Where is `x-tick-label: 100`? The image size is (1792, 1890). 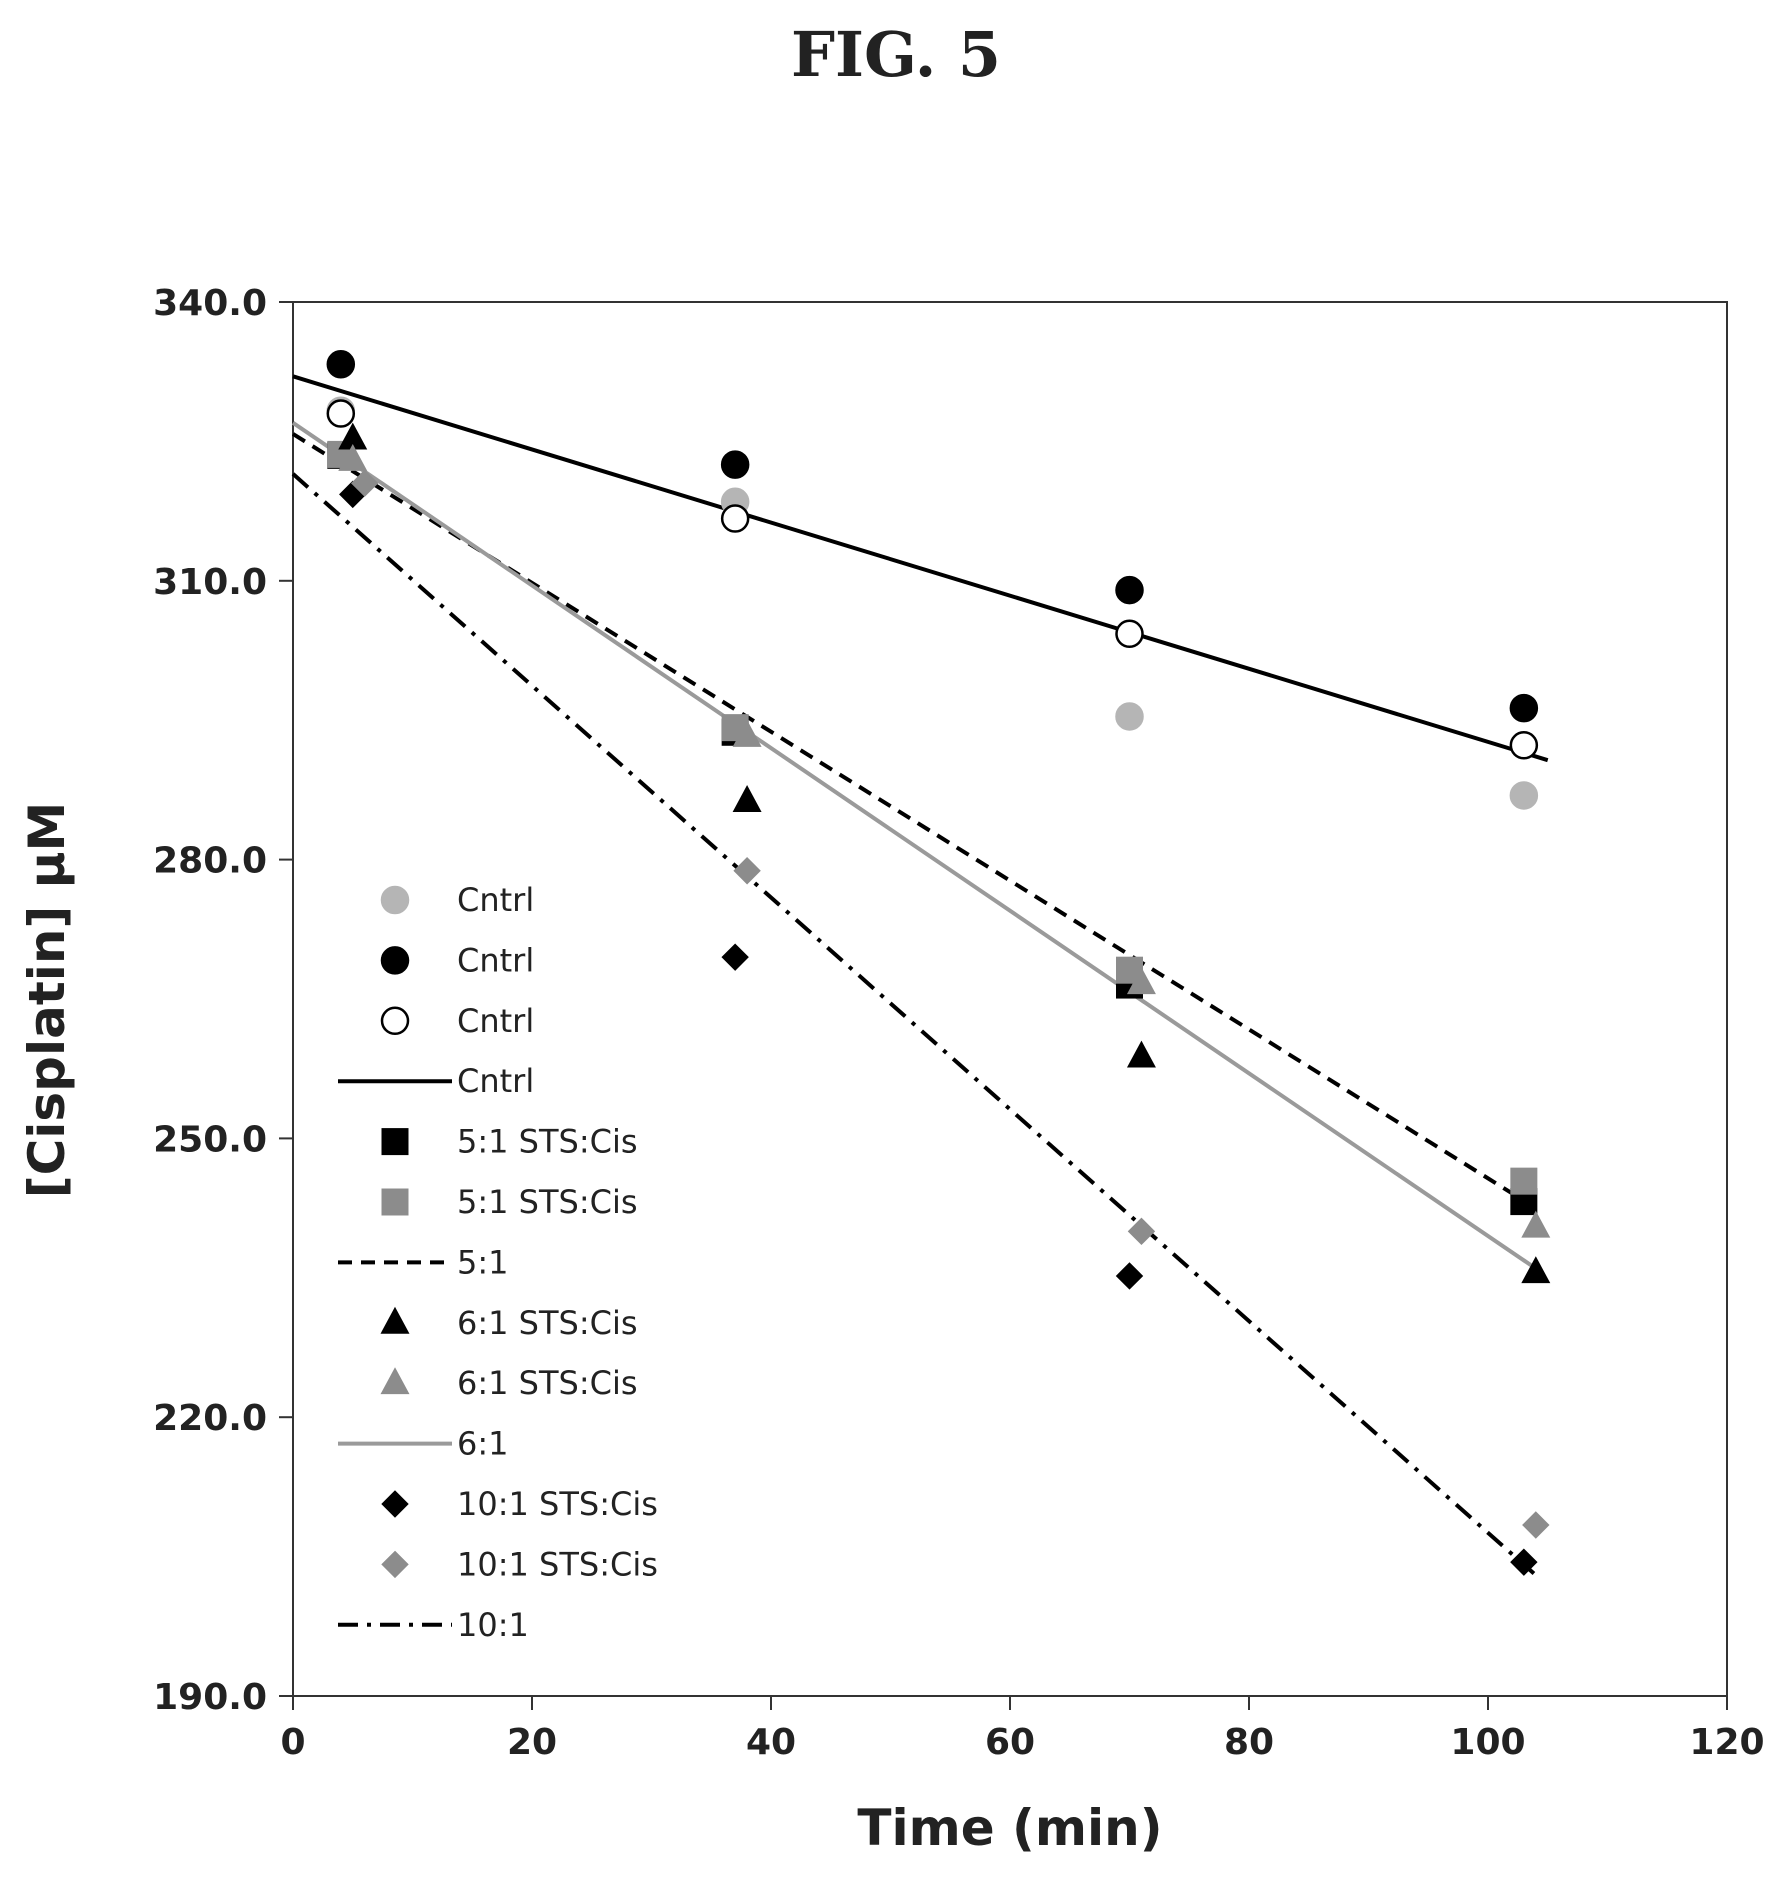
x-tick-label: 100 is located at coordinates (1487, 1742).